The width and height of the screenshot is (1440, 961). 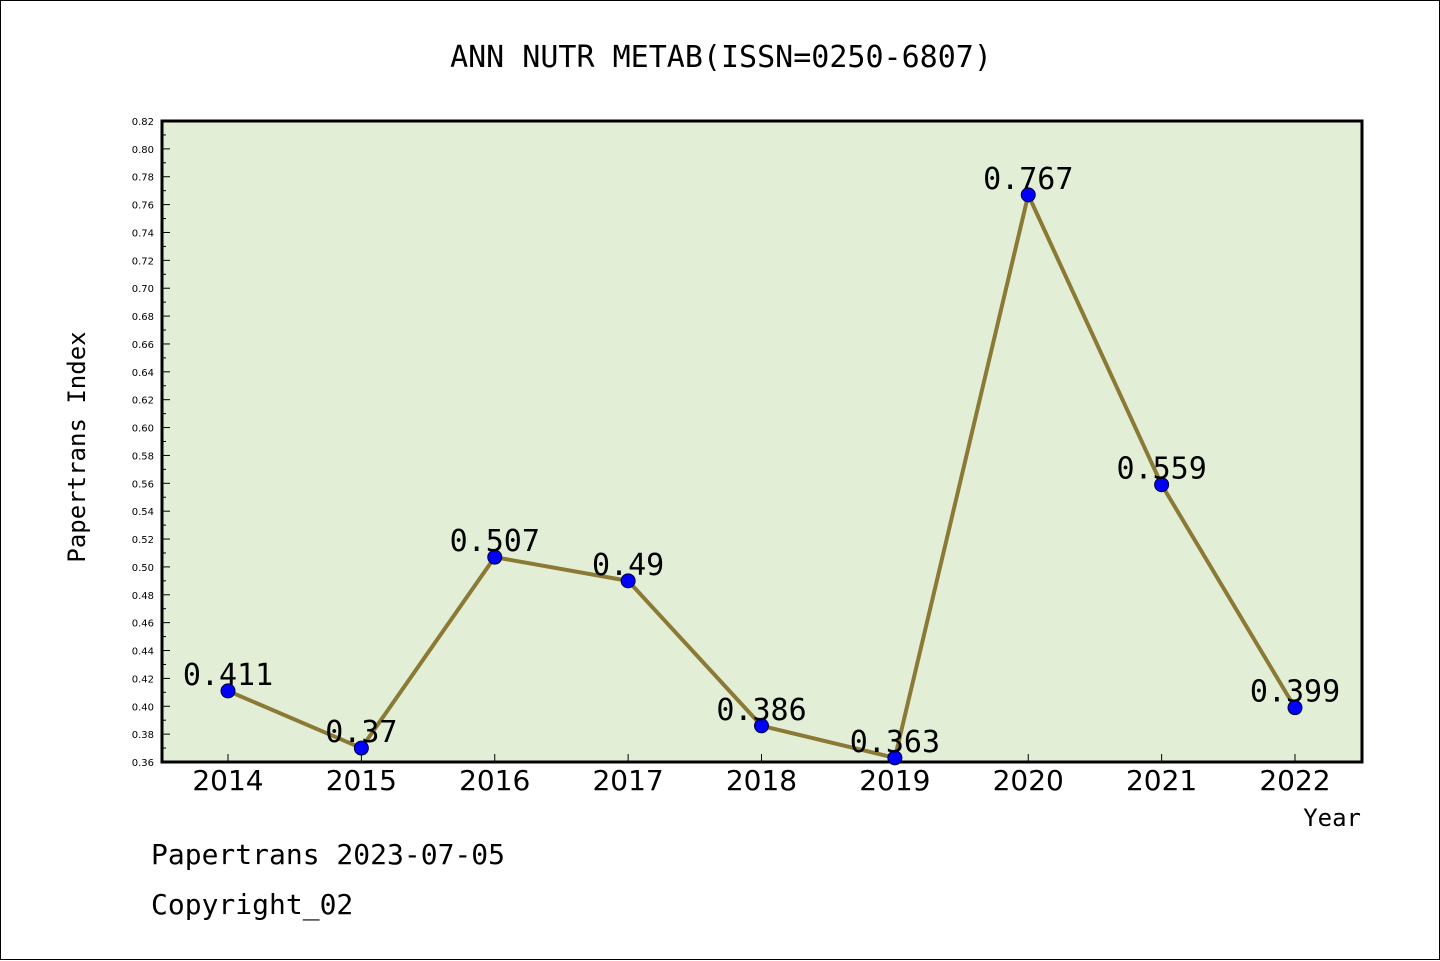 What do you see at coordinates (143, 484) in the screenshot?
I see `y-tick-label: 0.56` at bounding box center [143, 484].